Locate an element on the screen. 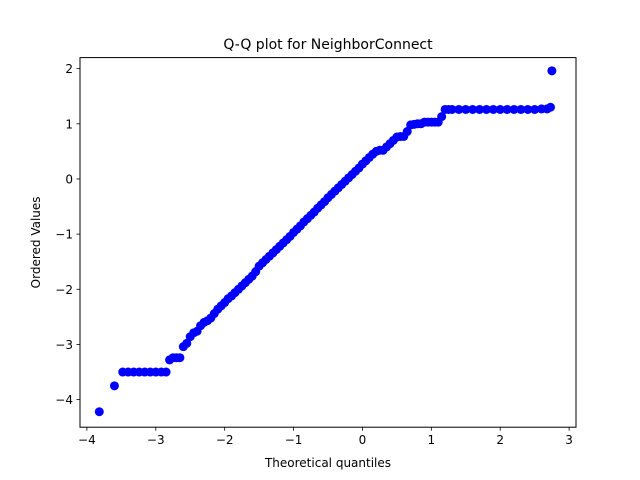 This screenshot has height=480, width=640. y-tick-label: 2 is located at coordinates (69, 69).